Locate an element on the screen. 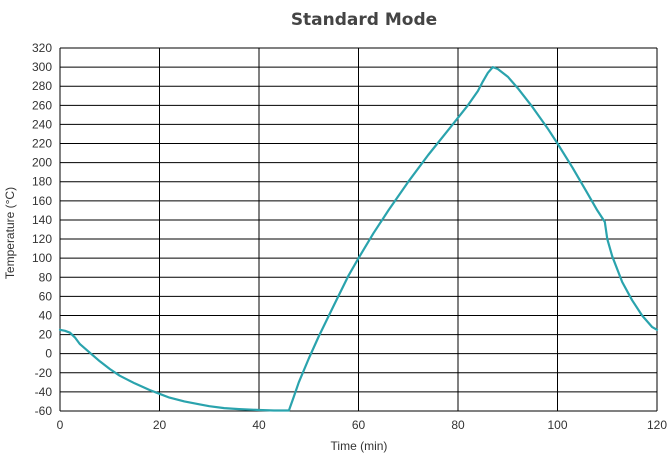 The image size is (669, 456). y-tick-label: 180 is located at coordinates (42, 182).